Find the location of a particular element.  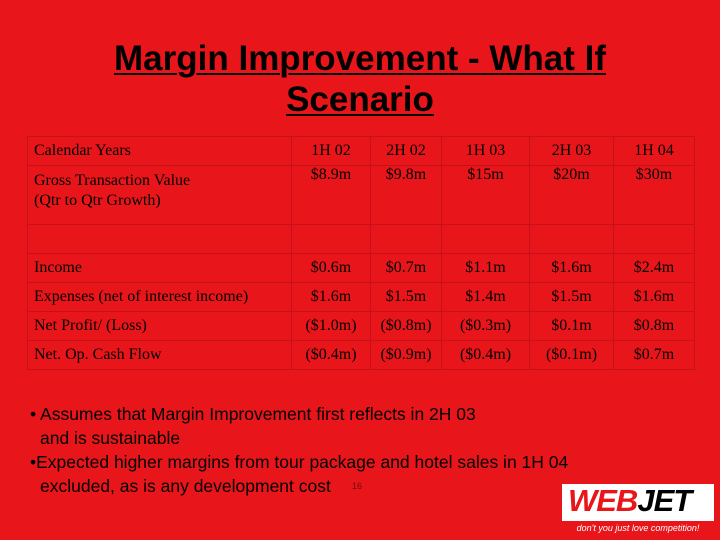

header-cell-2h02: 2H 02 is located at coordinates (406, 151).